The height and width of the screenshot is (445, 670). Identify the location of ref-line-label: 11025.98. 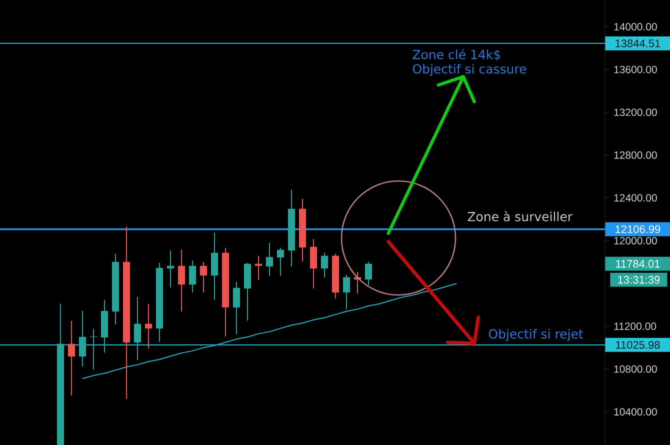
(638, 344).